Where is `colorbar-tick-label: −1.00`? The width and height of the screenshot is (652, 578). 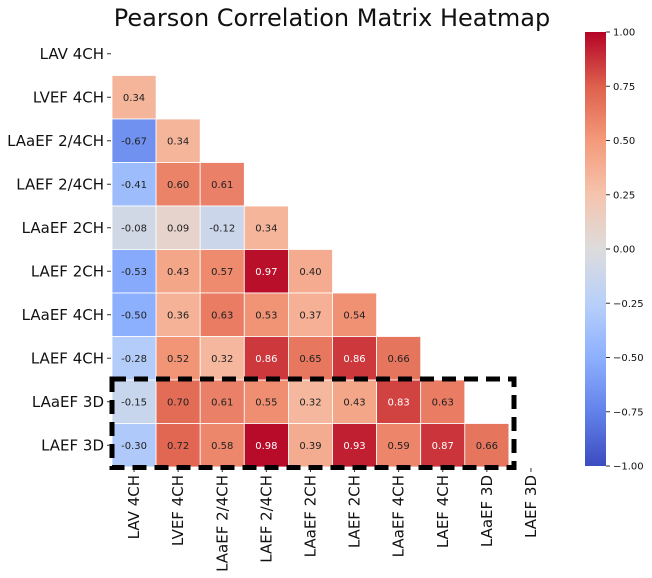 colorbar-tick-label: −1.00 is located at coordinates (628, 467).